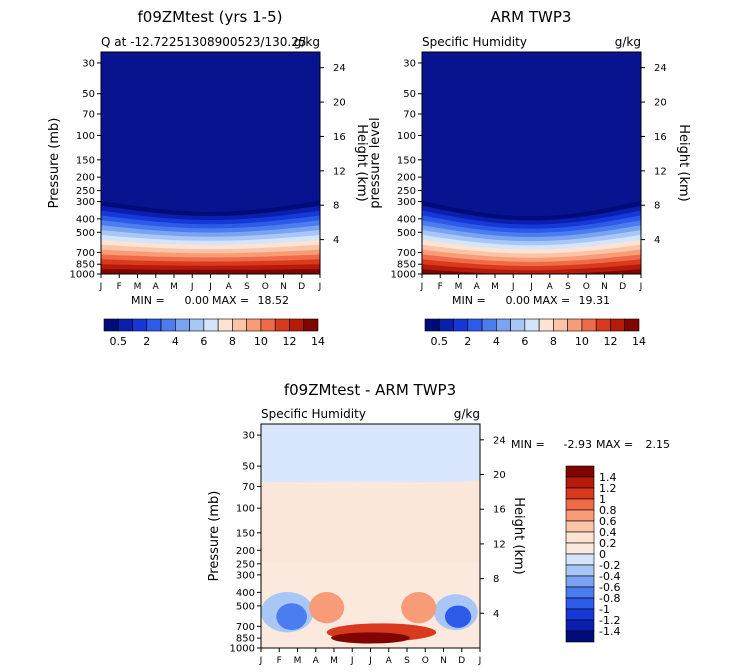 The width and height of the screenshot is (733, 672). What do you see at coordinates (203, 42) in the screenshot?
I see `panel-model-subtitle: Q at -12.72251308900523/130.25` at bounding box center [203, 42].